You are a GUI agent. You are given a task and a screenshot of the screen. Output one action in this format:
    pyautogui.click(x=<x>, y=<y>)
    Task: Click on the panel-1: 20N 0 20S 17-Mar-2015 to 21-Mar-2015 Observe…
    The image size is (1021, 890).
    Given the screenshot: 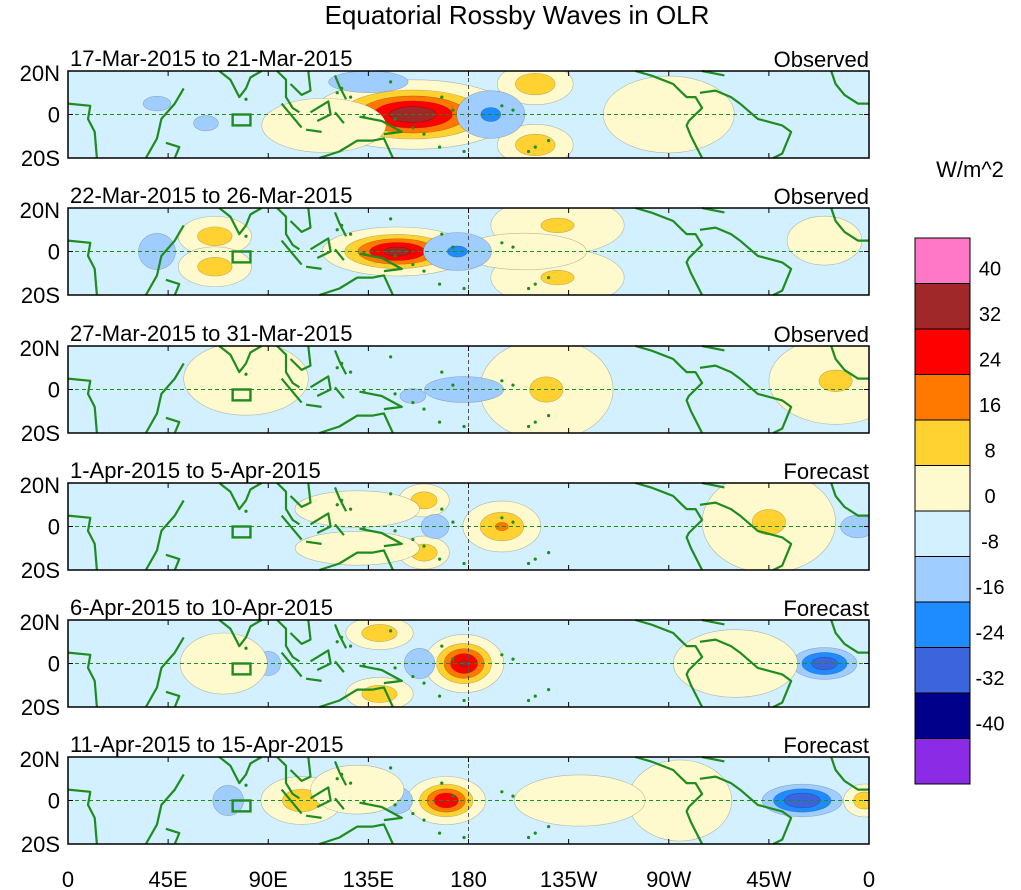 What is the action you would take?
    pyautogui.click(x=445, y=108)
    